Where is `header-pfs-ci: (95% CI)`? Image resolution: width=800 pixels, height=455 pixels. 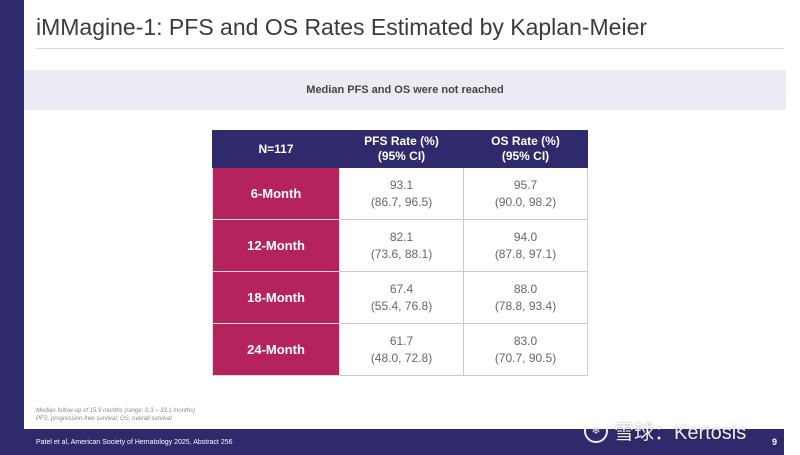
header-pfs-ci: (95% CI) is located at coordinates (401, 156).